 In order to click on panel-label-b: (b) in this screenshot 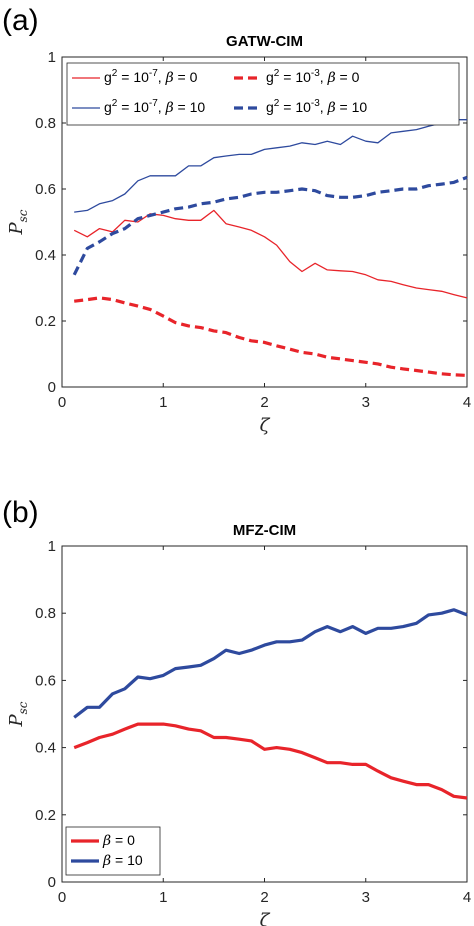, I will do `click(20, 512)`.